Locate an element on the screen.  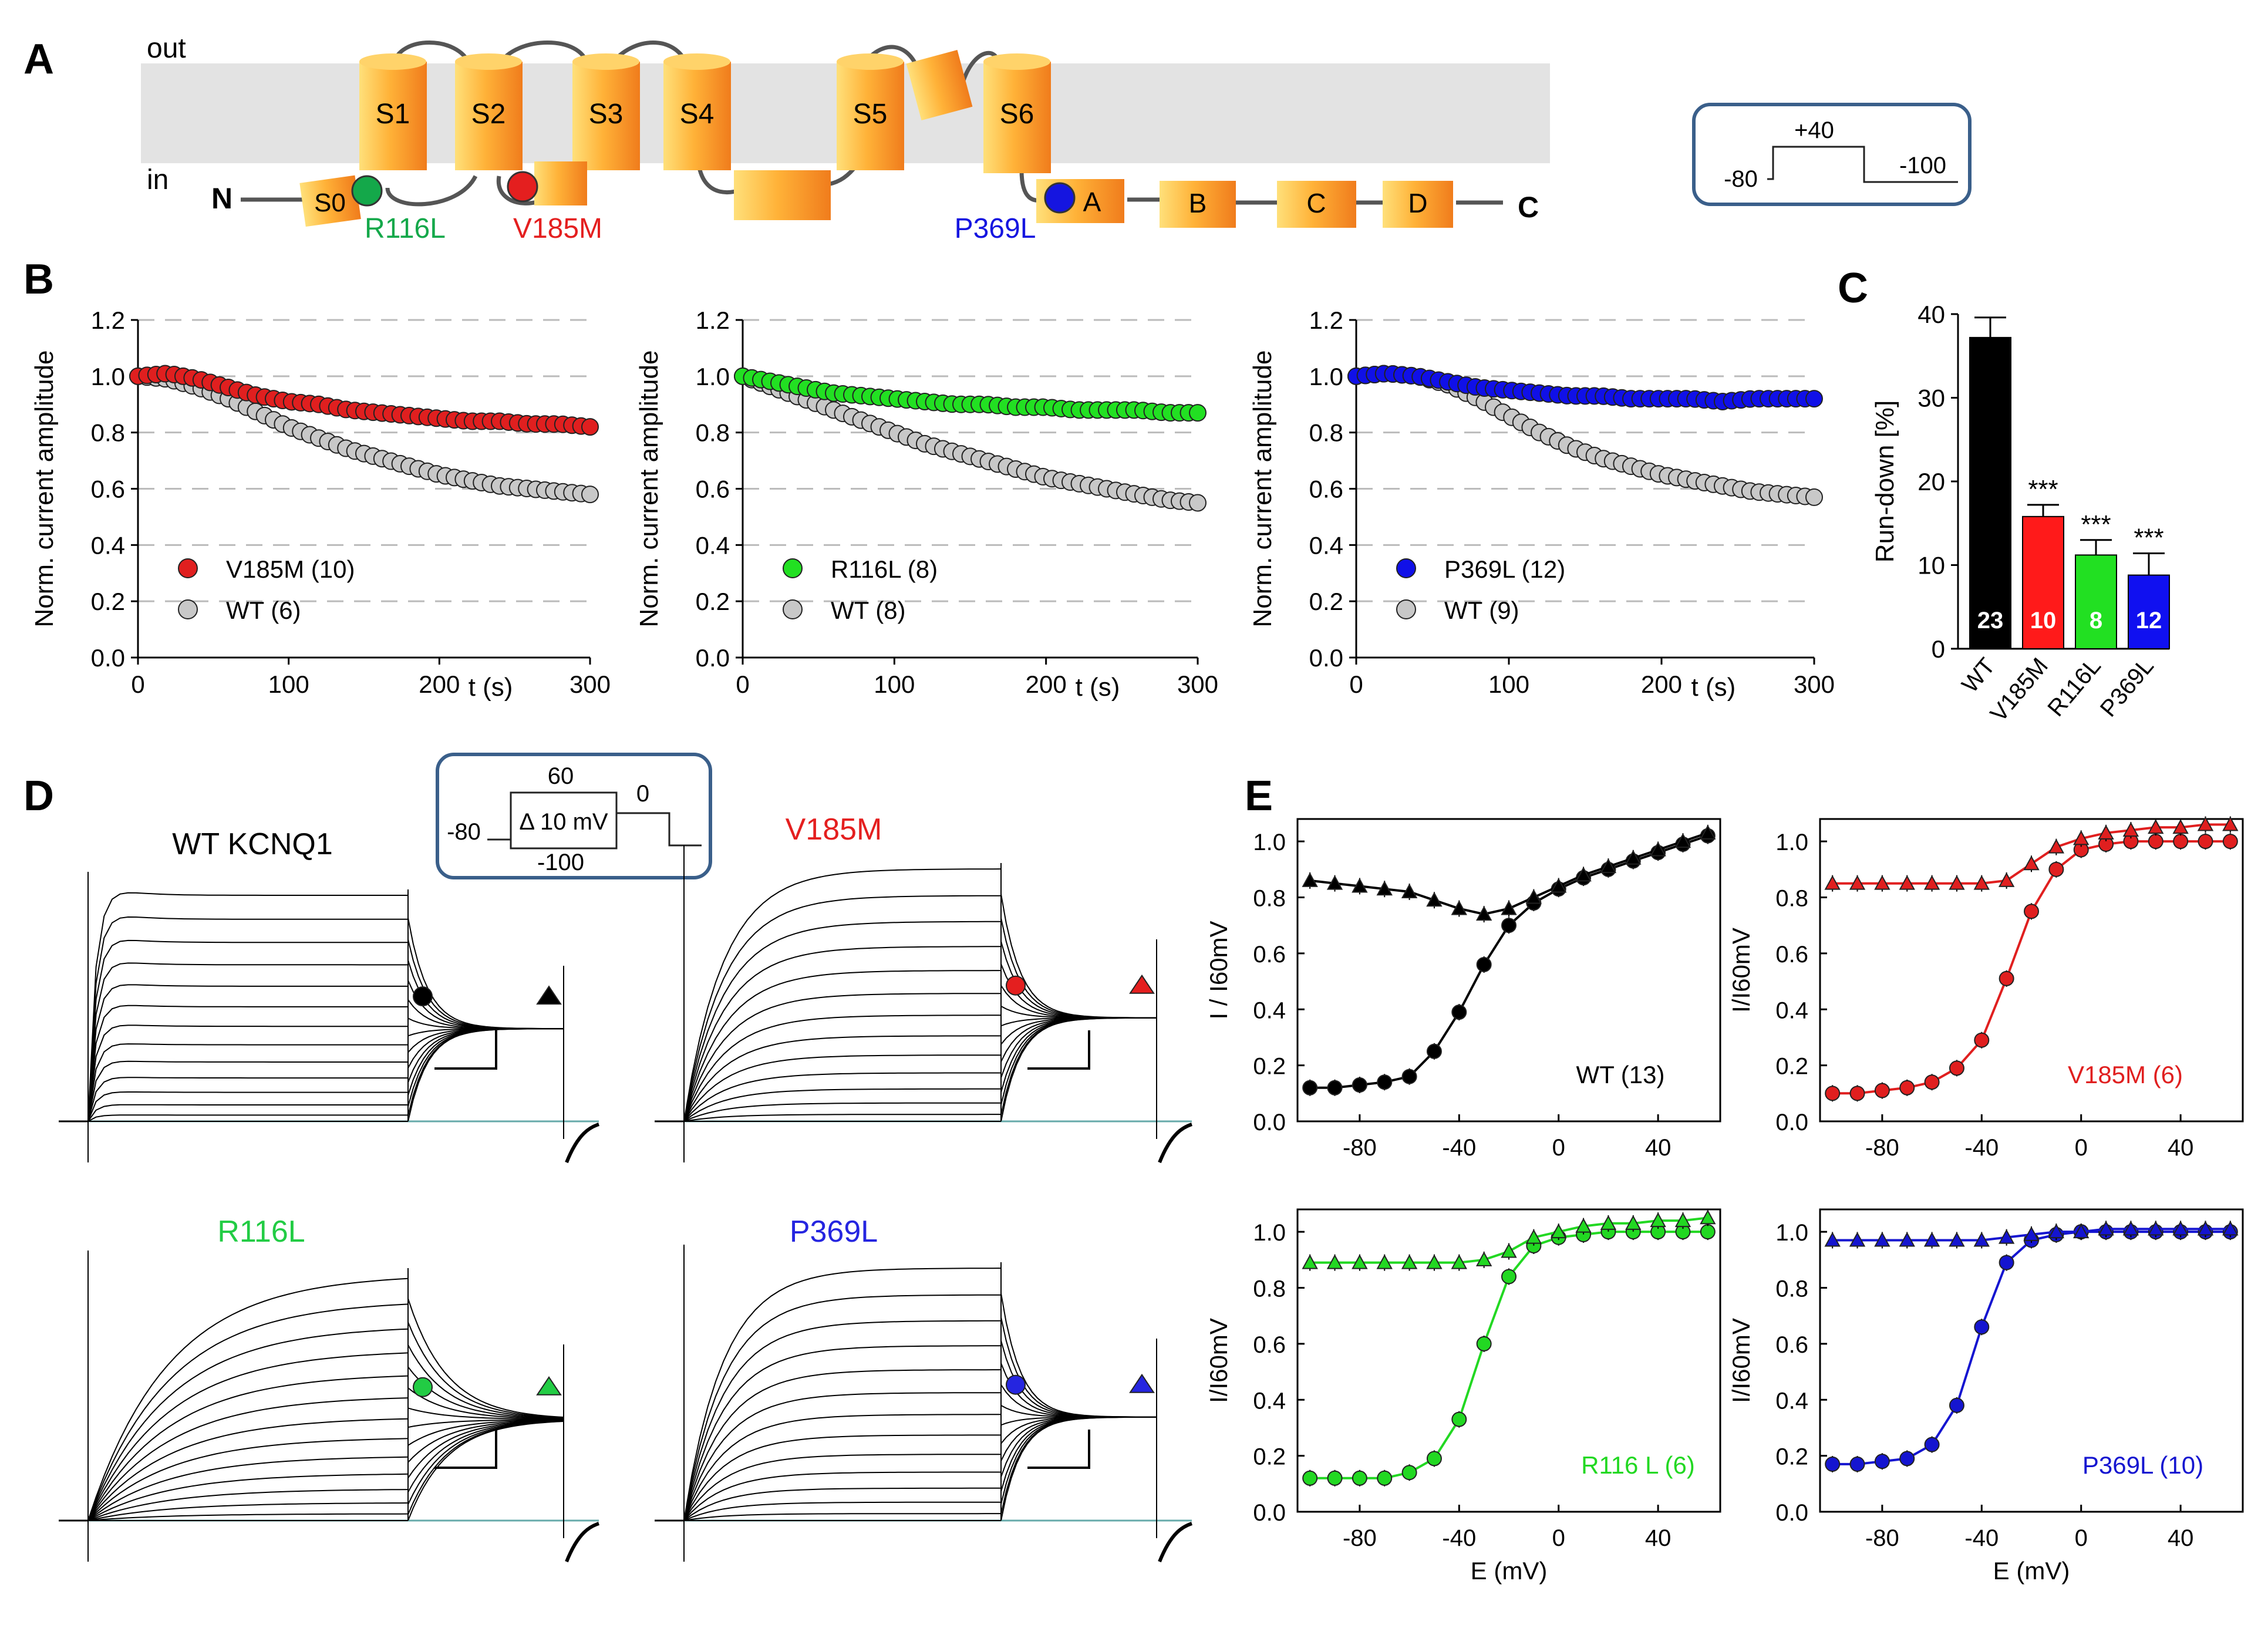
y-tick-label: 1.0 is located at coordinates (1791, 842).